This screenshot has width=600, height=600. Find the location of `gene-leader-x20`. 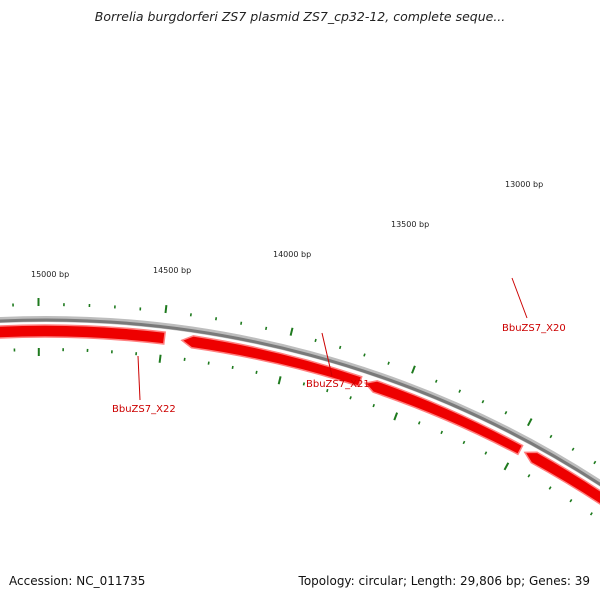

gene-leader-x20 is located at coordinates (519, 298).